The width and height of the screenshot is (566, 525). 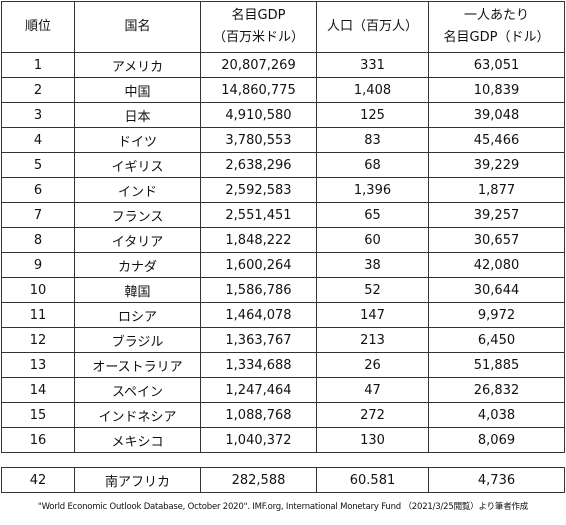 I want to click on cell: 9,972, so click(x=496, y=315).